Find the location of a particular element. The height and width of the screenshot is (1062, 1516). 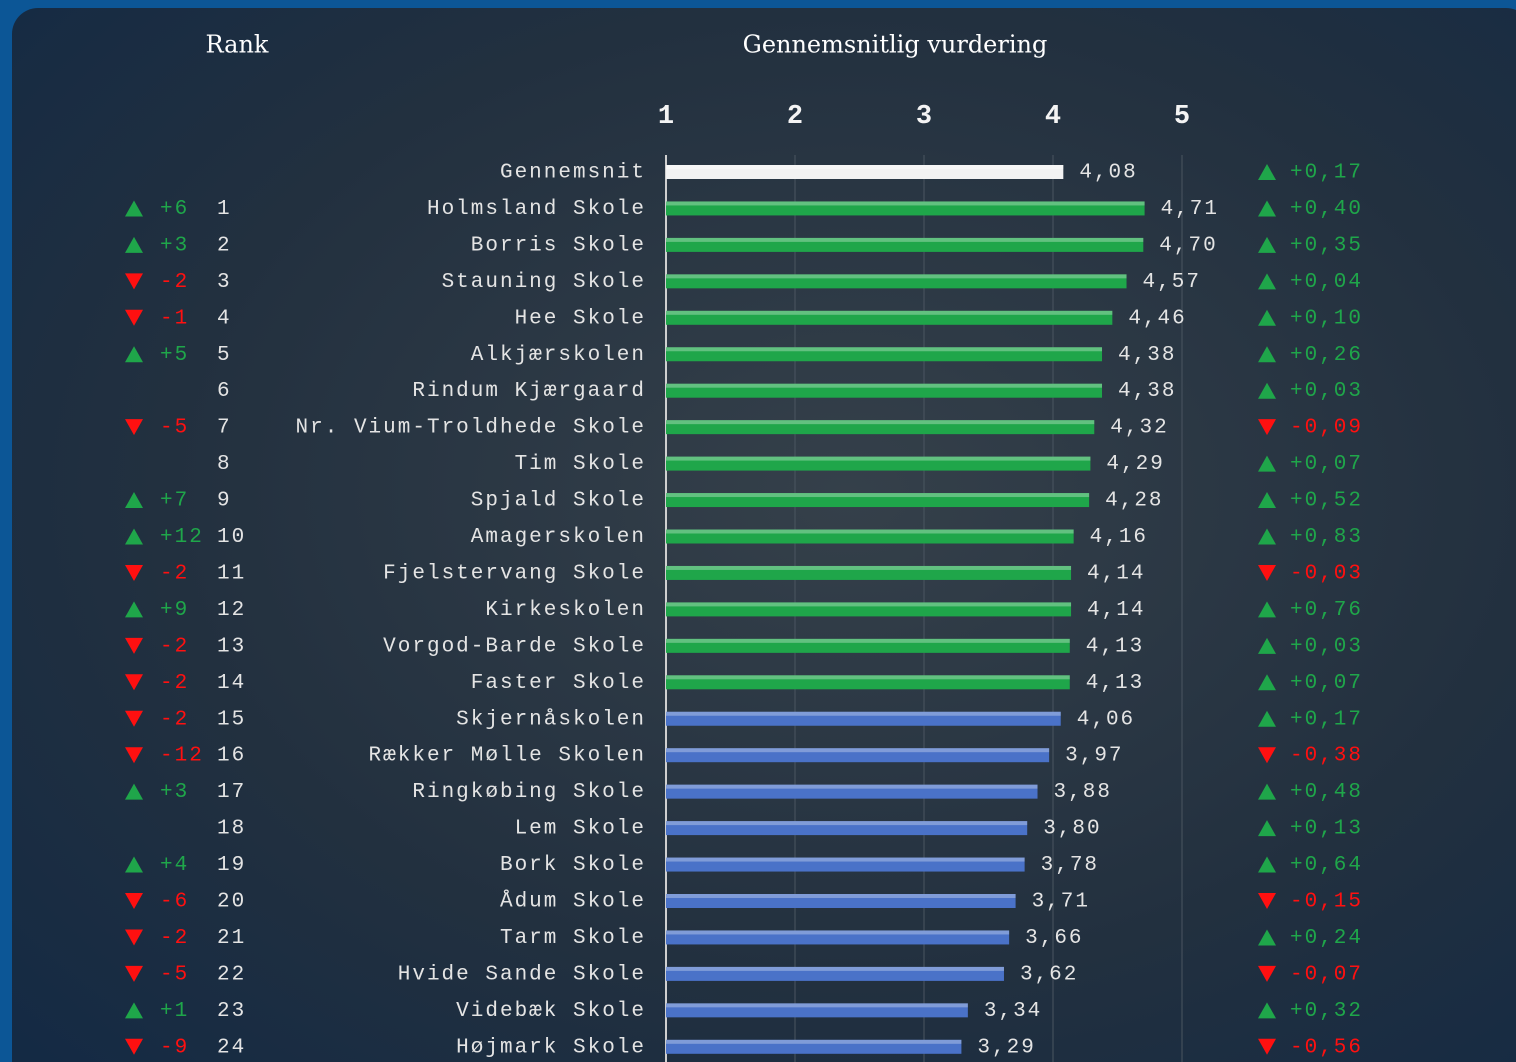

rank-change: +7 is located at coordinates (174, 501).